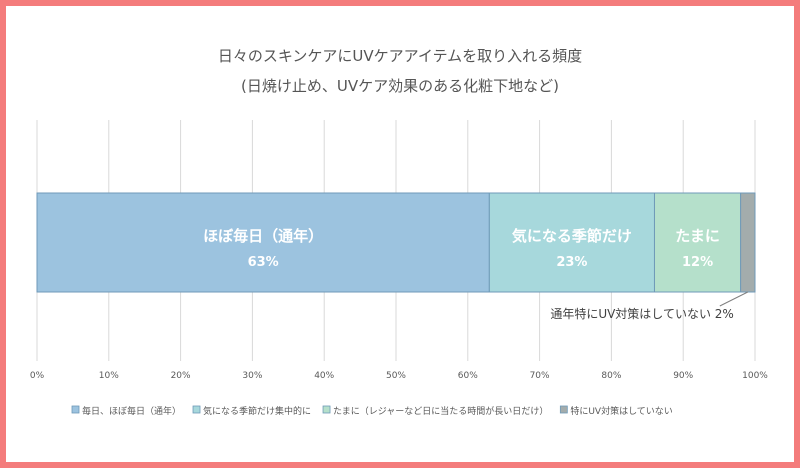  I want to click on value-label-2: 23%, so click(571, 262).